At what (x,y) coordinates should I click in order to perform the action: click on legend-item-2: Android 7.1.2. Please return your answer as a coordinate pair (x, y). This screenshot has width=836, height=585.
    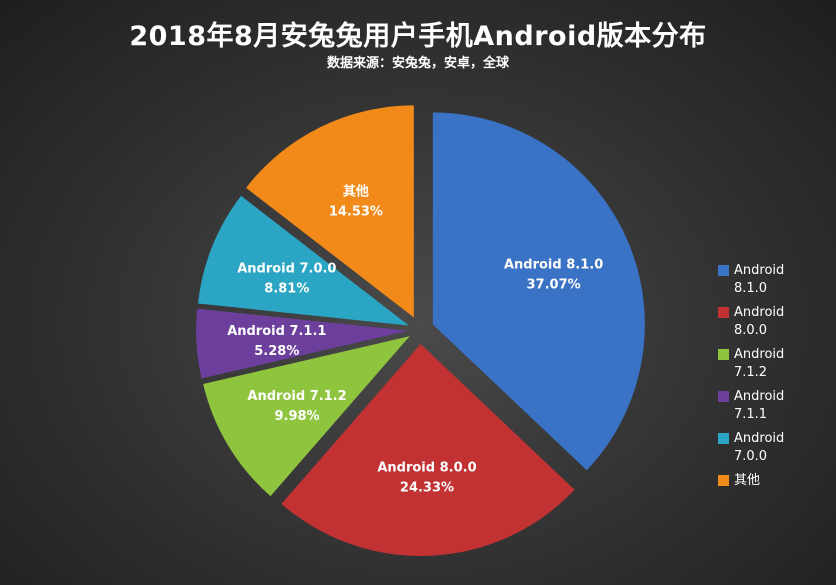
    Looking at the image, I should click on (773, 364).